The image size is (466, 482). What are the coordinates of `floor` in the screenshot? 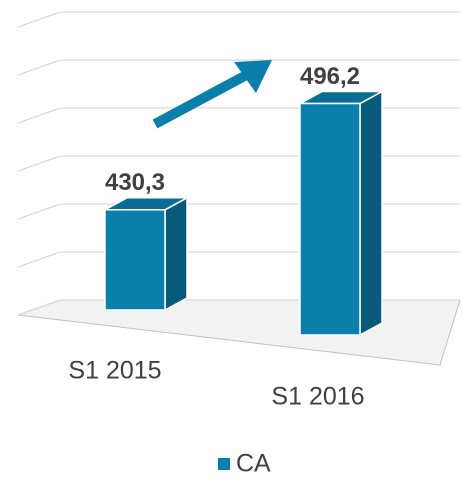 It's located at (239, 332).